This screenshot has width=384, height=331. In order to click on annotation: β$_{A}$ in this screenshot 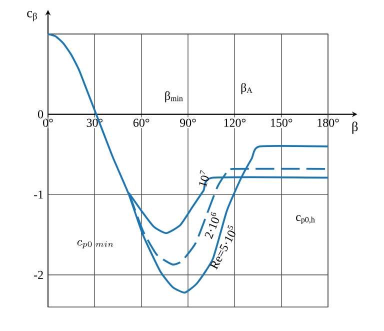, I will do `click(246, 88)`.